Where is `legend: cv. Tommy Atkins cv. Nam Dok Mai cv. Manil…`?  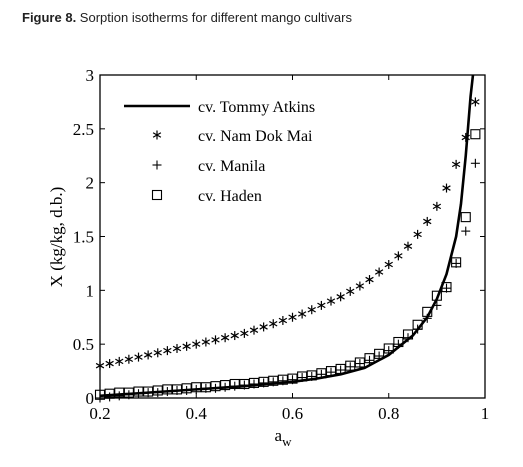 legend: cv. Tommy Atkins cv. Nam Dok Mai cv. Manil… is located at coordinates (219, 152).